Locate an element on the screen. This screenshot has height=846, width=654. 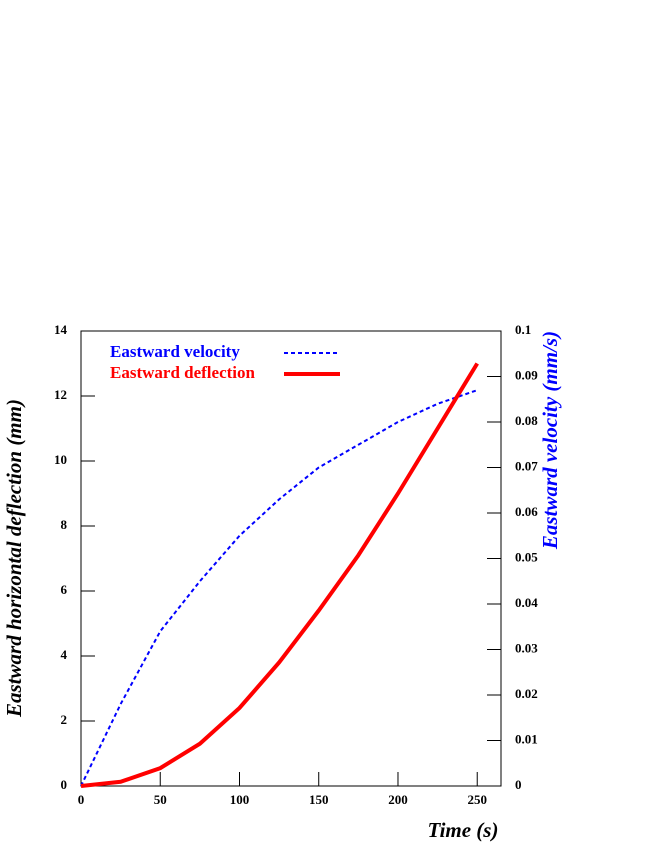
x-tick-label: 250 is located at coordinates (477, 799).